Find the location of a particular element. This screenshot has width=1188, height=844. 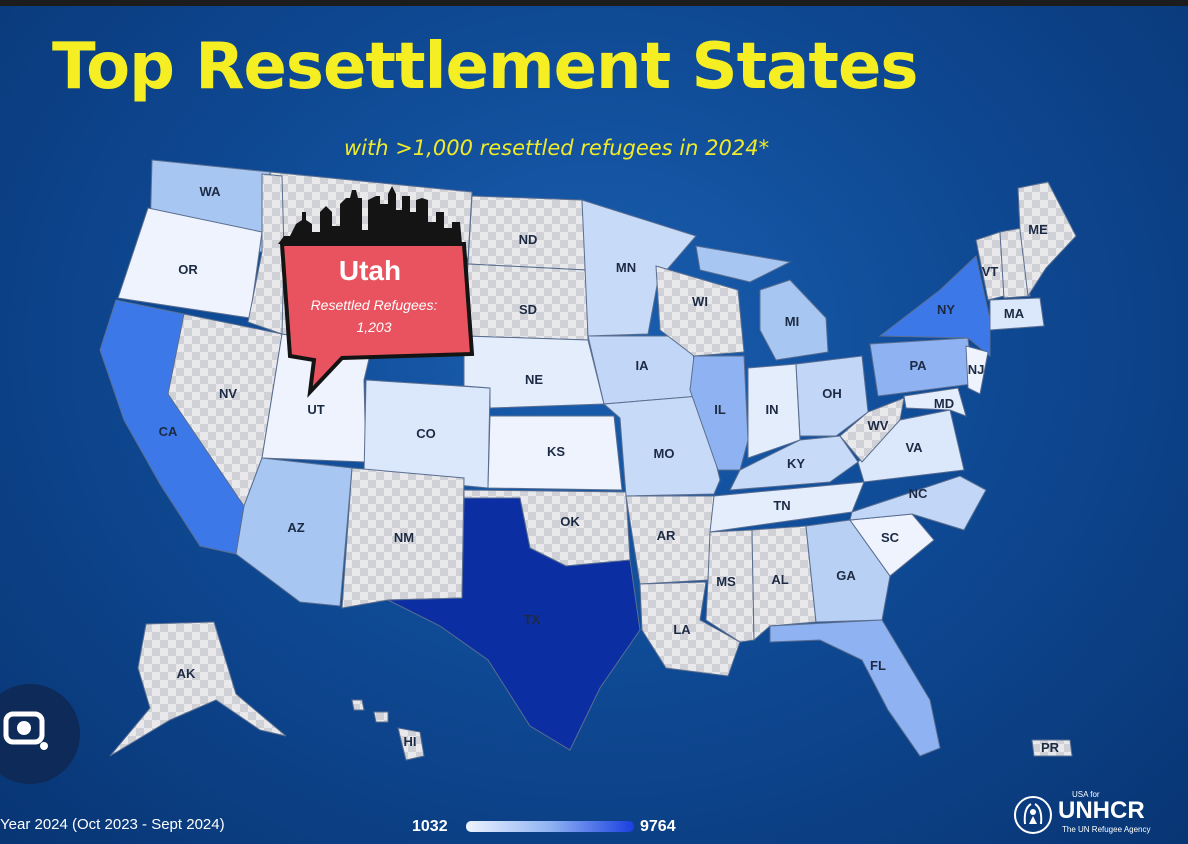

state-label-ME: ME is located at coordinates (1038, 229).